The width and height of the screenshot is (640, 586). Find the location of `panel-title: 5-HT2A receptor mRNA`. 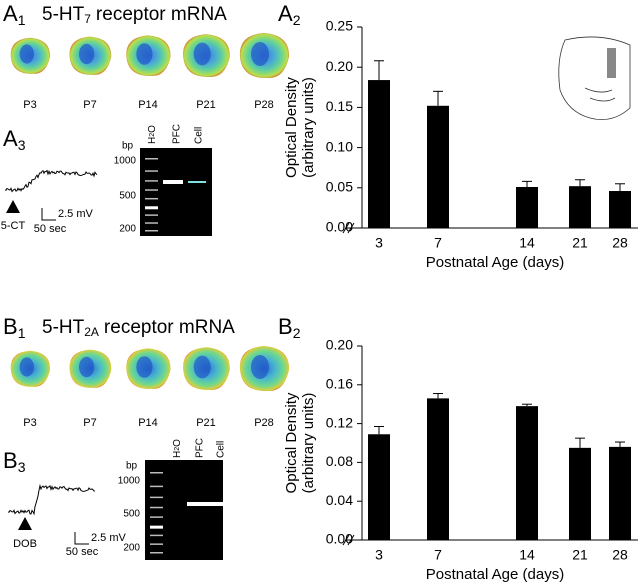

panel-title: 5-HT2A receptor mRNA is located at coordinates (138, 328).